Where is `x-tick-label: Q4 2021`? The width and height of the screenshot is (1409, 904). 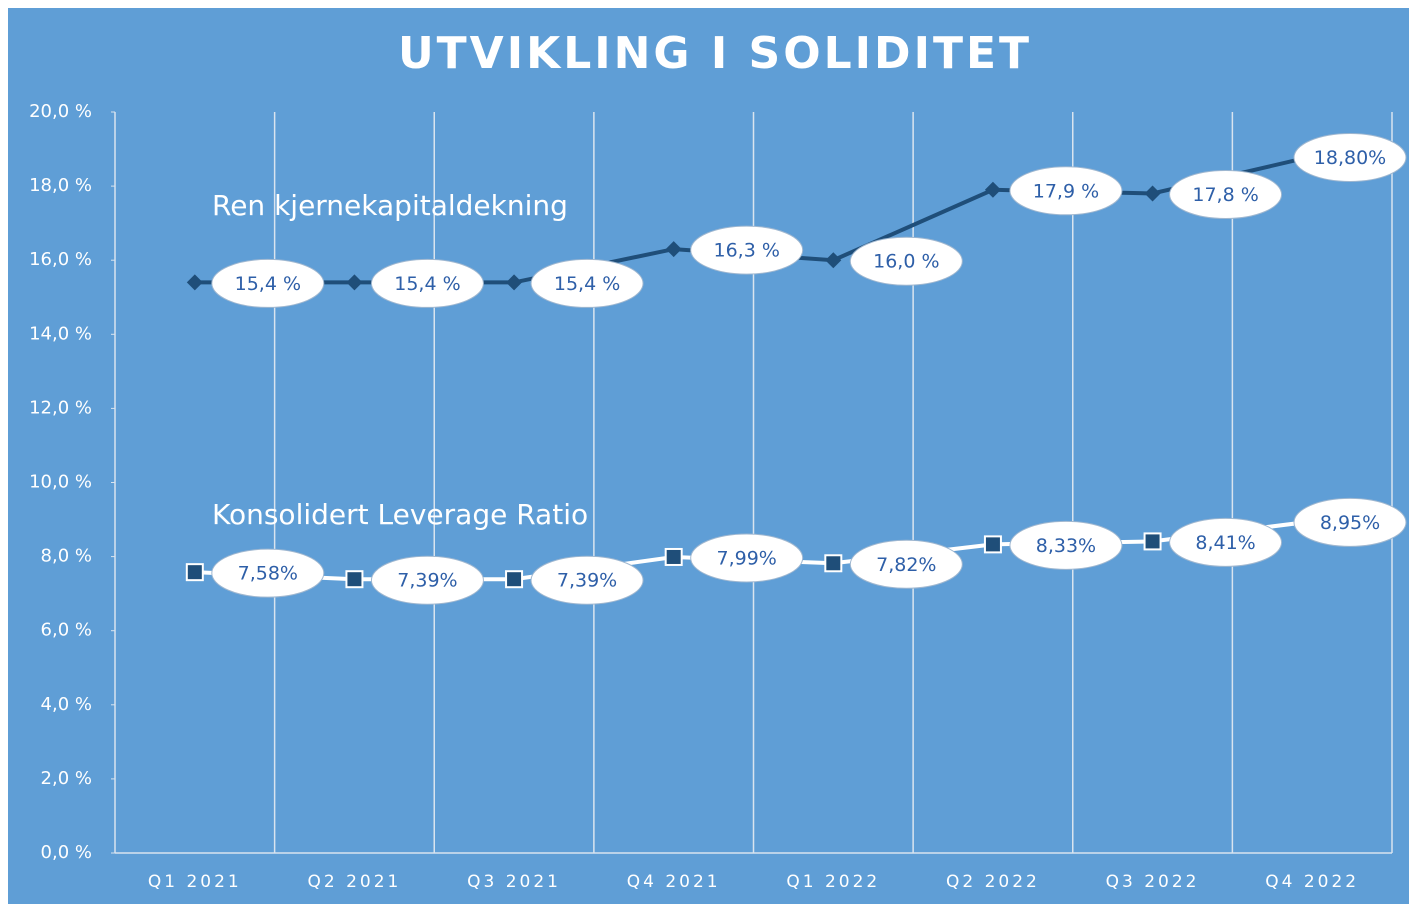
x-tick-label: Q4 2021 is located at coordinates (674, 882).